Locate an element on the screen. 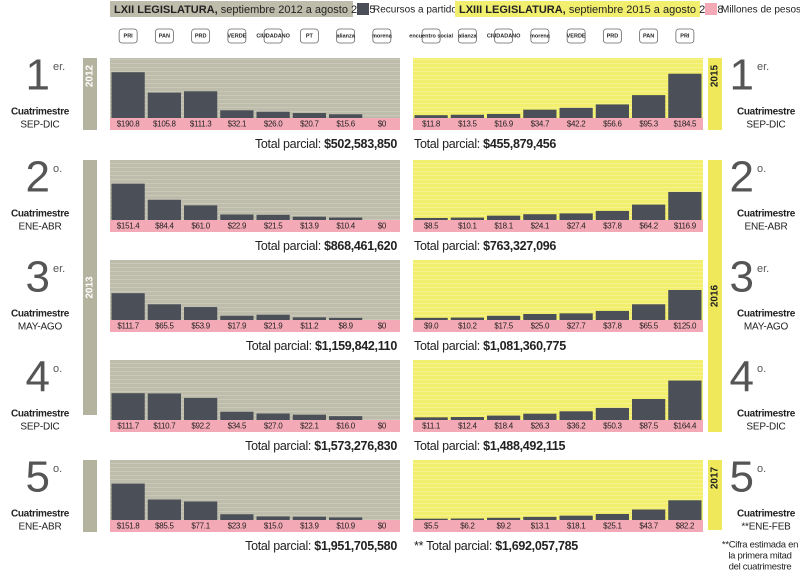 This screenshot has width=800, height=587. period-number: 2 is located at coordinates (38, 177).